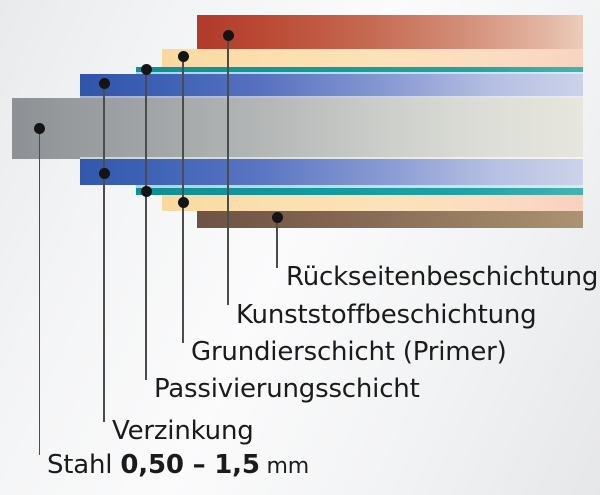  Describe the element at coordinates (359, 70) in the screenshot. I see `layer-bar-primer-top` at that location.